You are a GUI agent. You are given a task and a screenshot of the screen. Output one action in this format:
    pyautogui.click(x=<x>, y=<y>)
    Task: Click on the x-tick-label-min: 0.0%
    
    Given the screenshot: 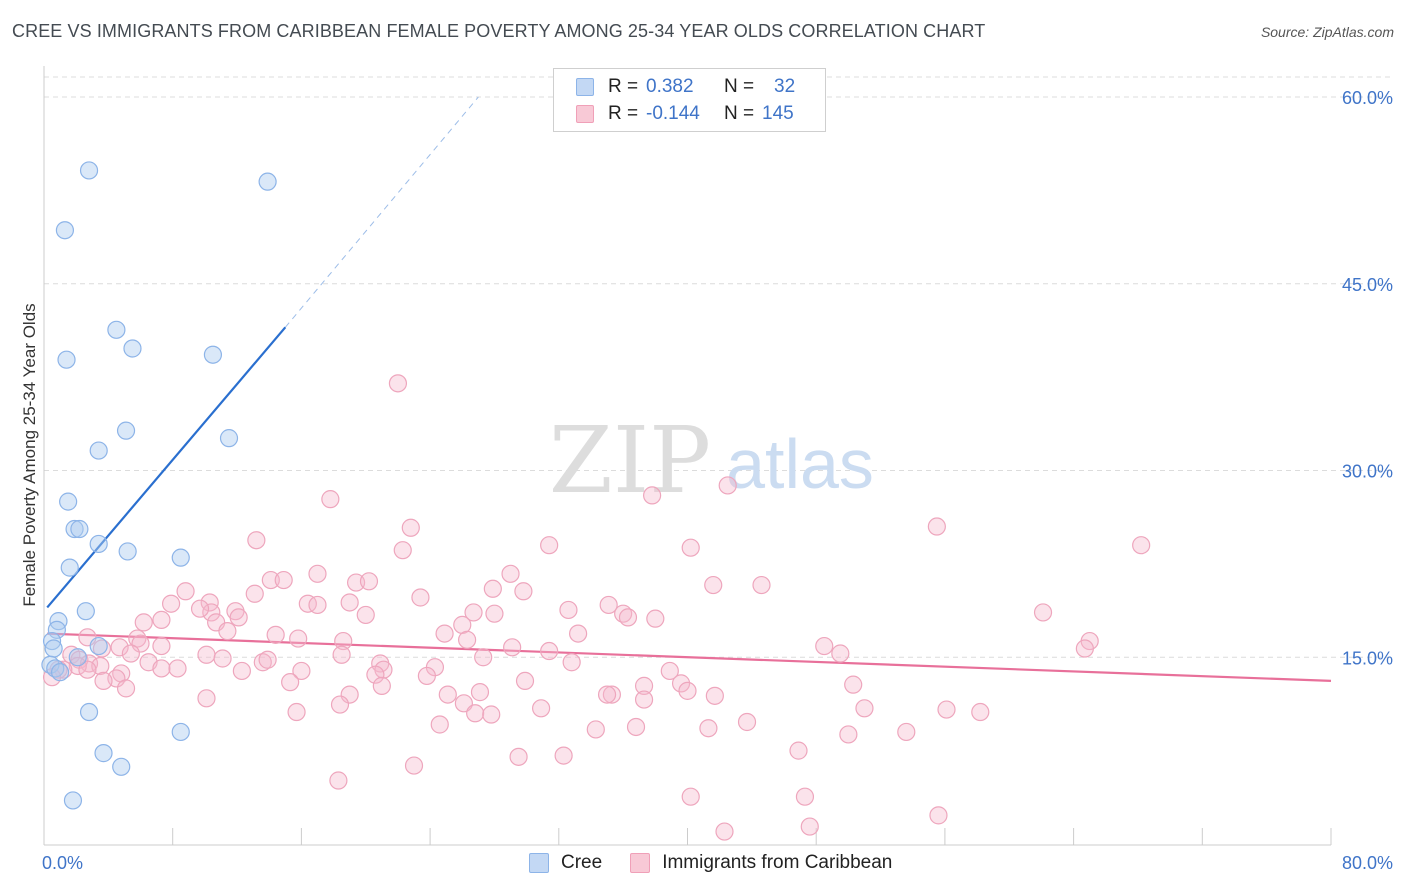 What is the action you would take?
    pyautogui.click(x=62, y=863)
    